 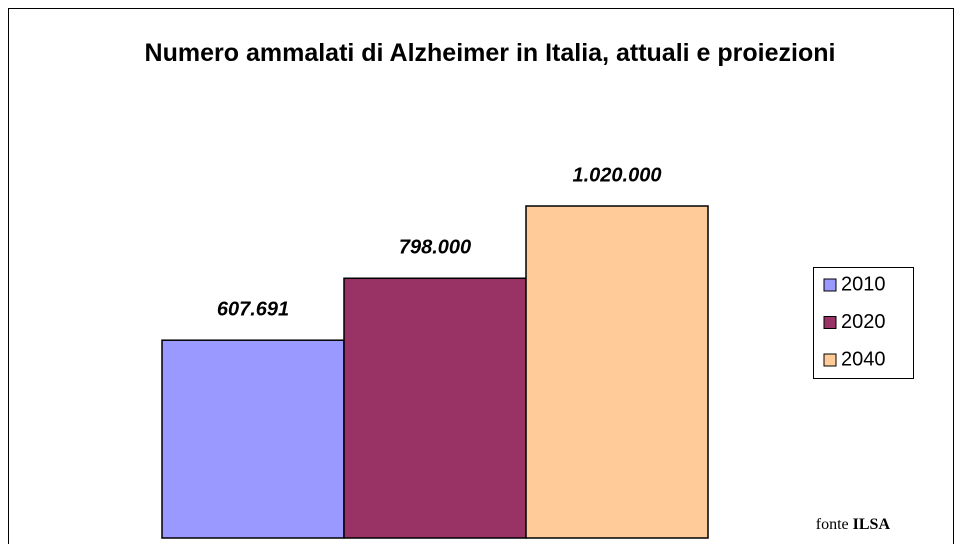 I want to click on source-name: ILSA, so click(x=872, y=524).